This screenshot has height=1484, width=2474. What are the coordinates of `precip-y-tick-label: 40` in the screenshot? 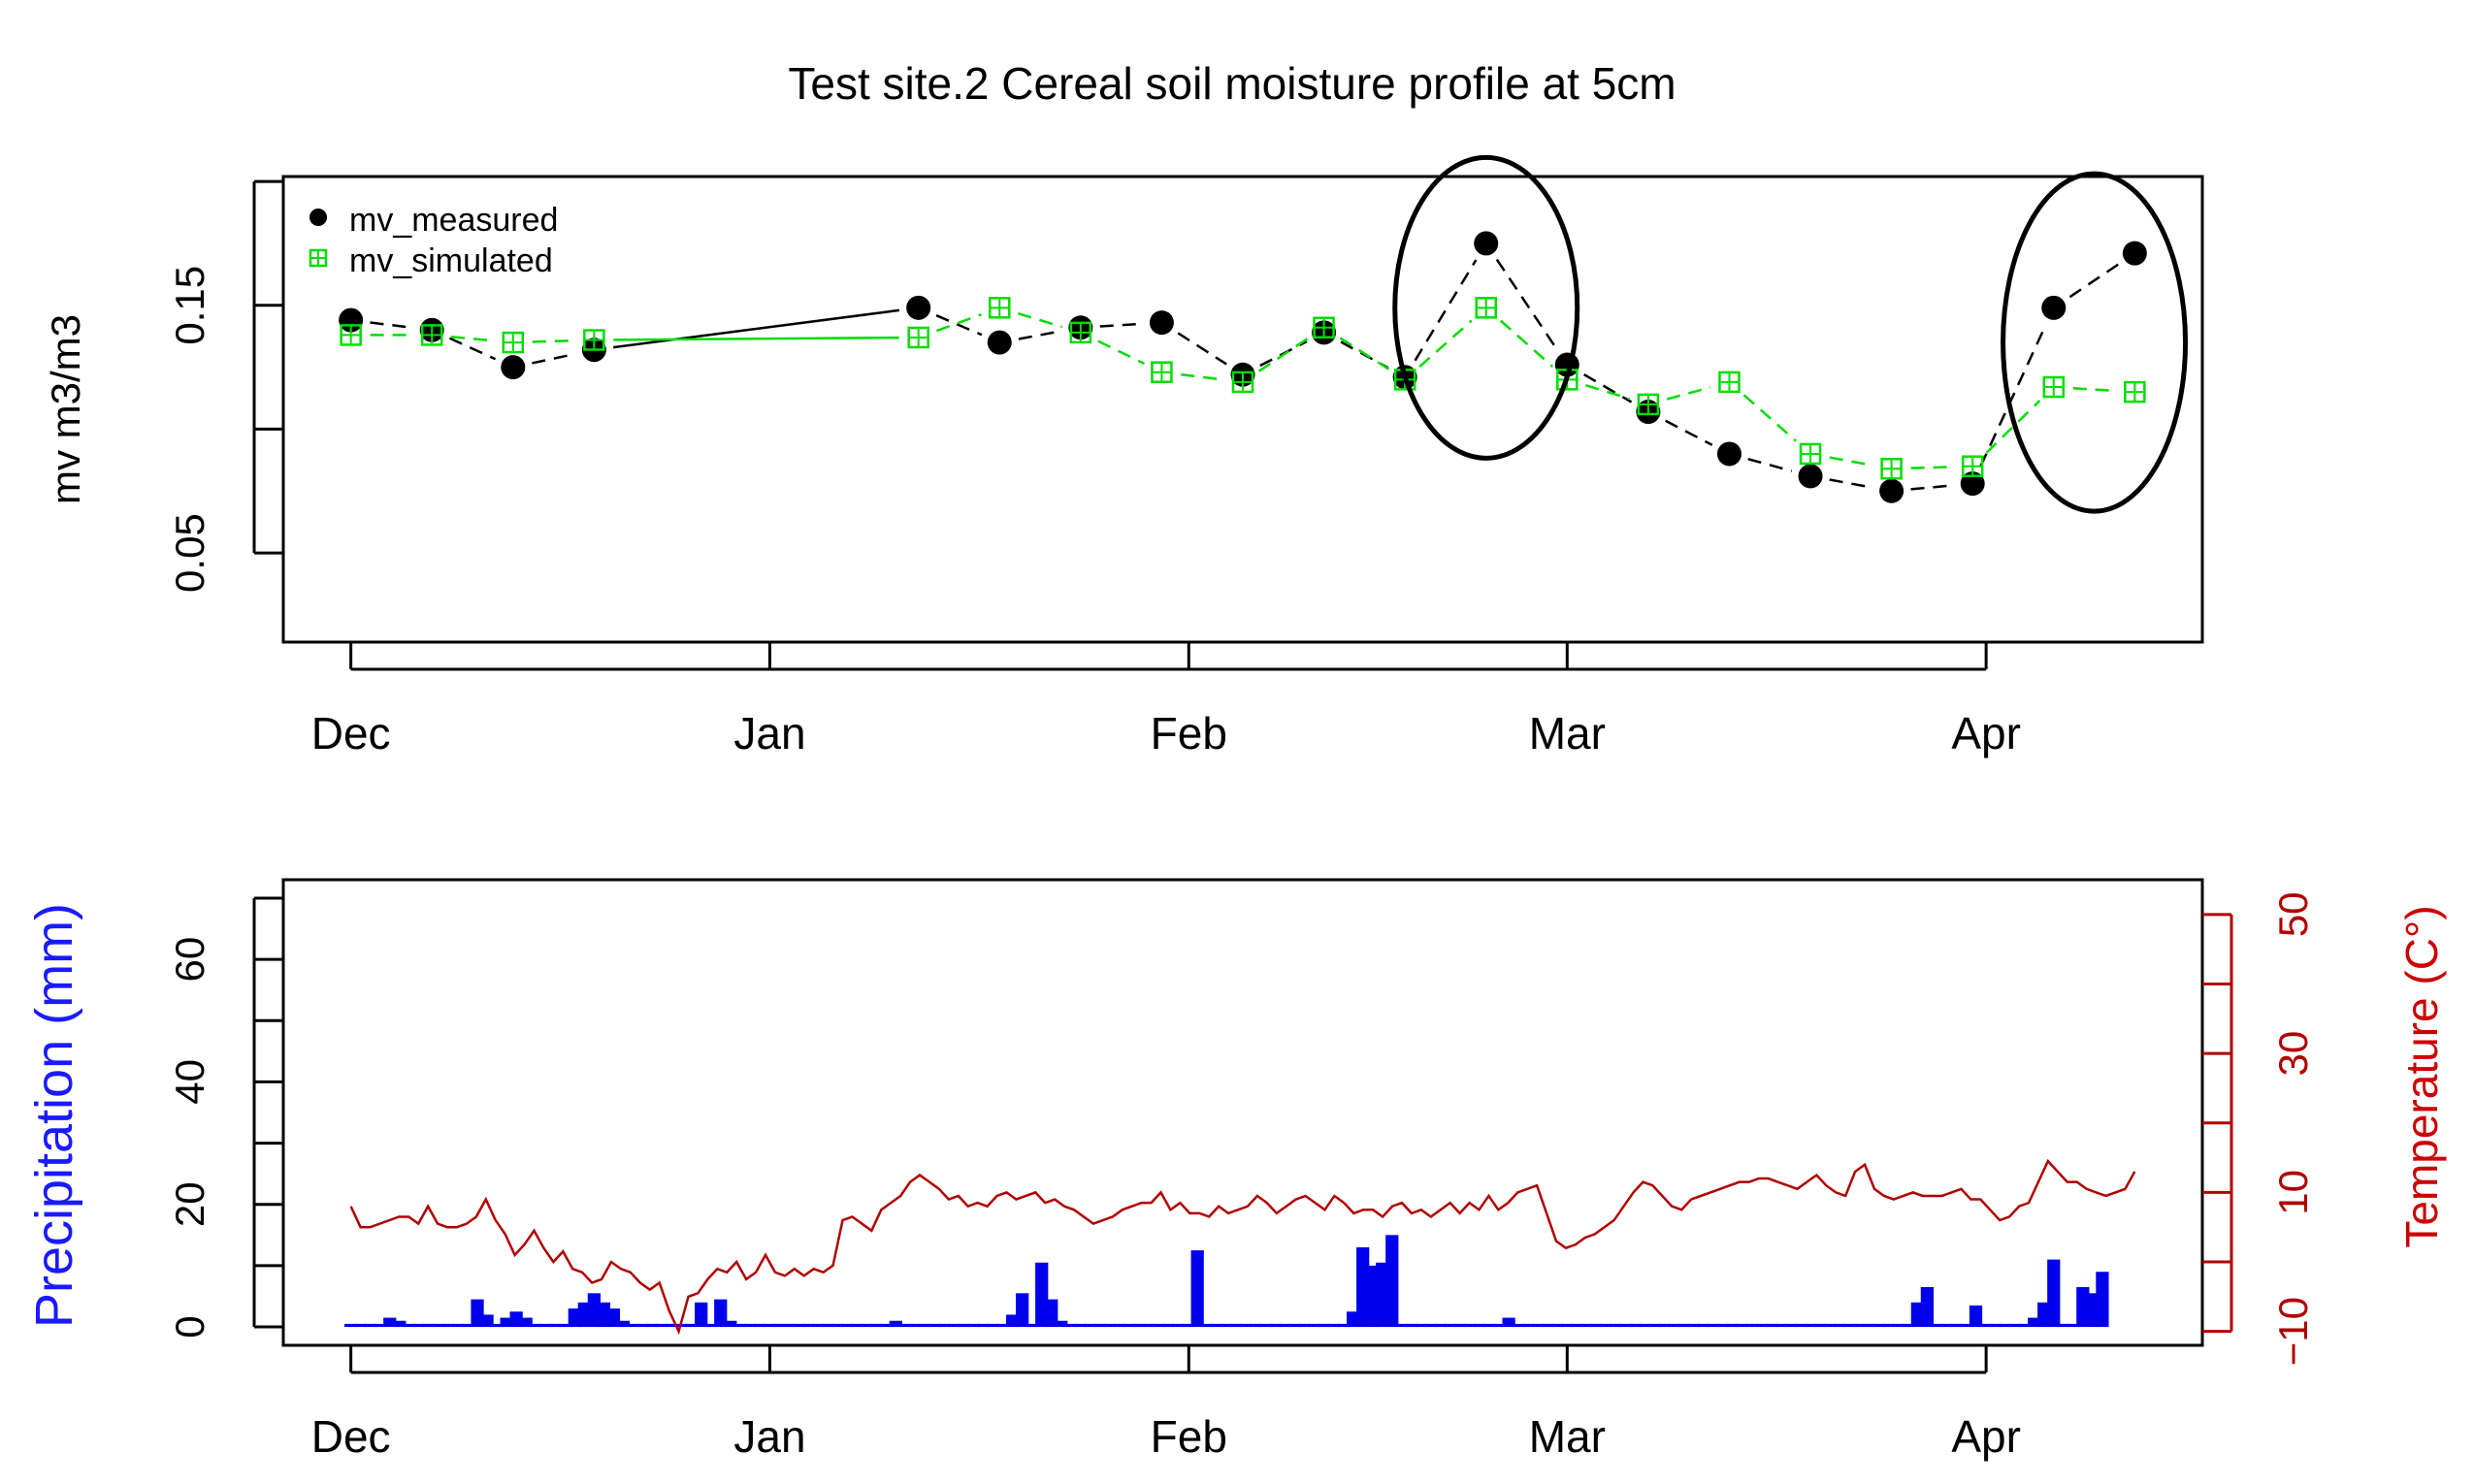 It's located at (189, 1082).